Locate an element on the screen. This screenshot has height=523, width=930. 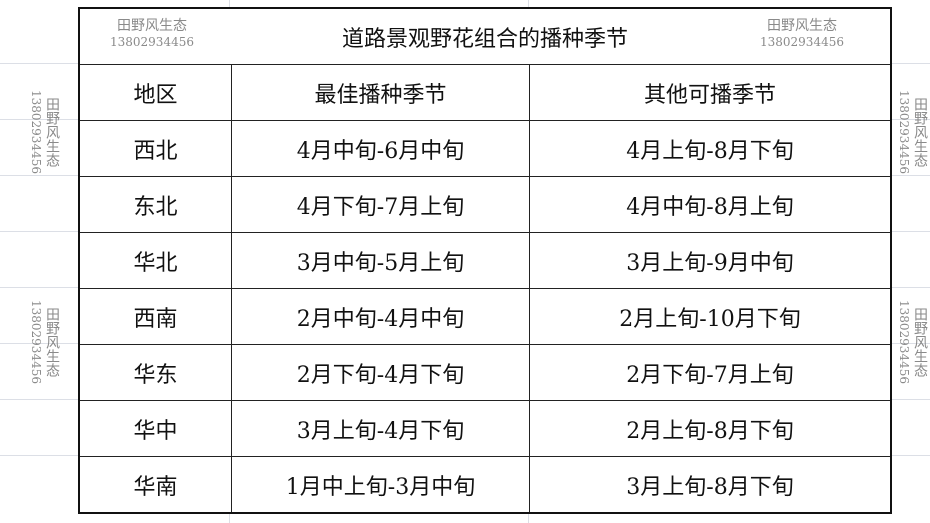
cell-region: 华南 is located at coordinates (155, 485).